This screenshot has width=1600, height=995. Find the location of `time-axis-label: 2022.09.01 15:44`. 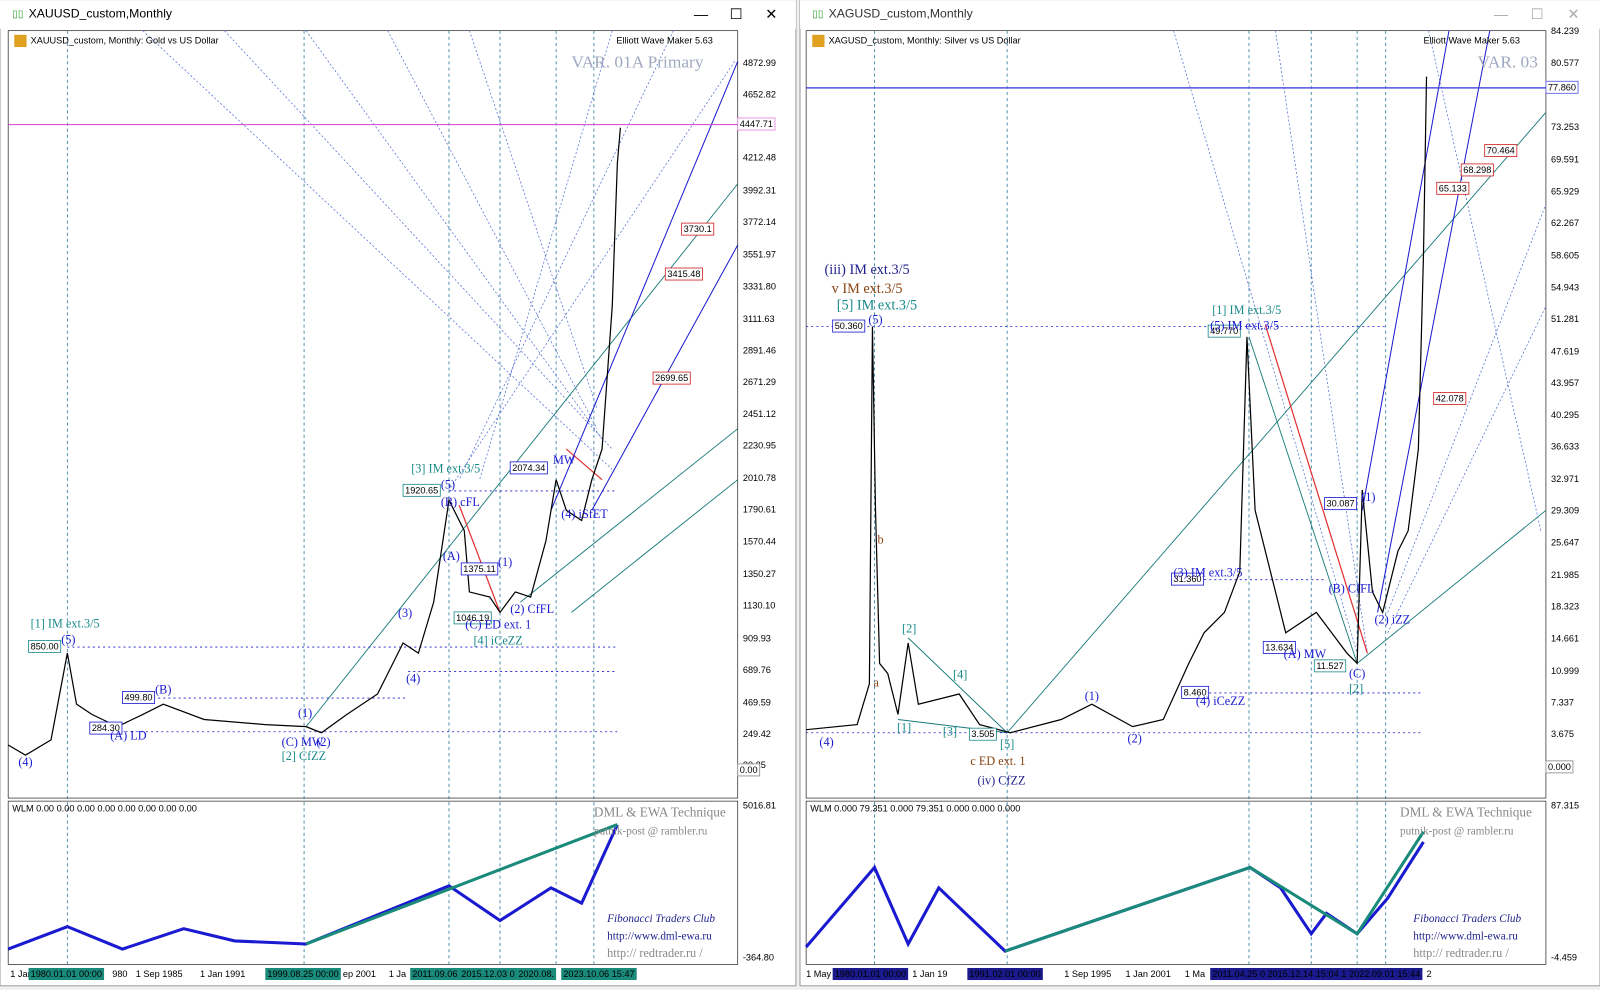

time-axis-label: 2022.09.01 15:44 is located at coordinates (1384, 974).